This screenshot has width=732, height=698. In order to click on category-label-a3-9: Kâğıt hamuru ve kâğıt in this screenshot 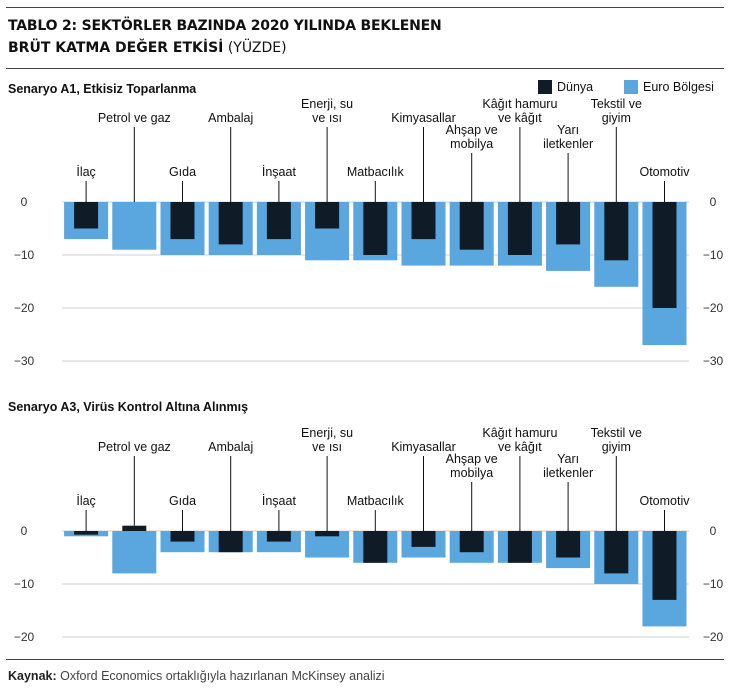, I will do `click(519, 440)`.